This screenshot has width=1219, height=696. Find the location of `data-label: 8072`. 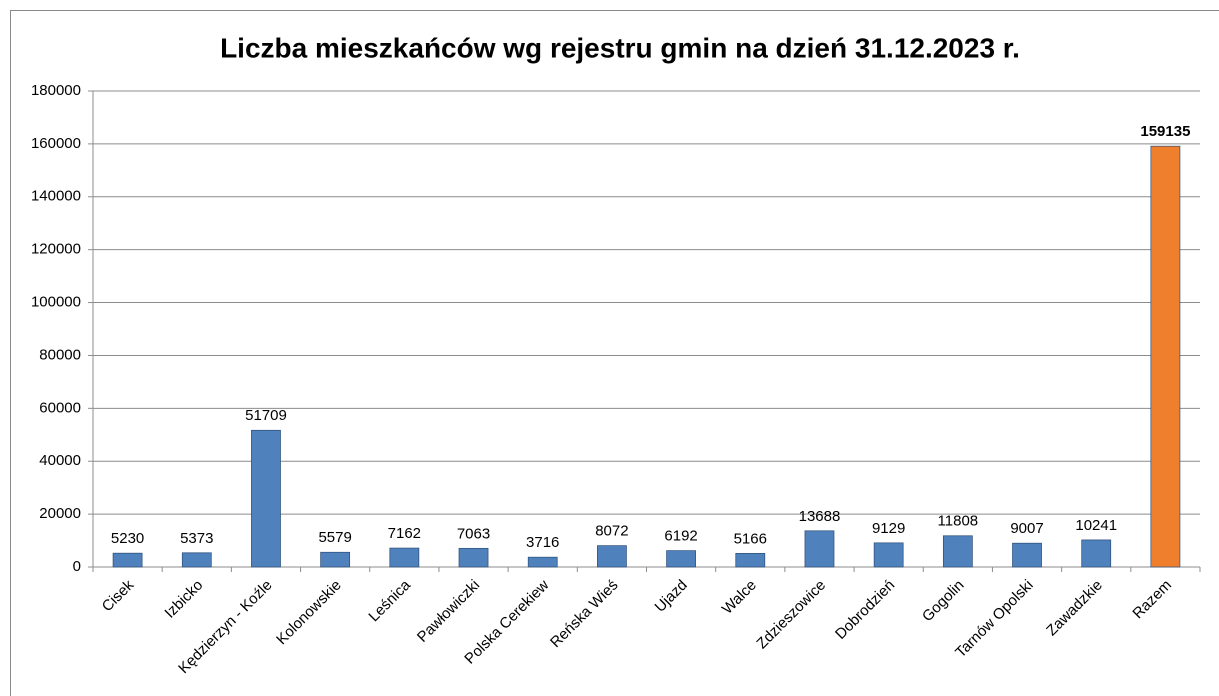

data-label: 8072 is located at coordinates (611, 531).